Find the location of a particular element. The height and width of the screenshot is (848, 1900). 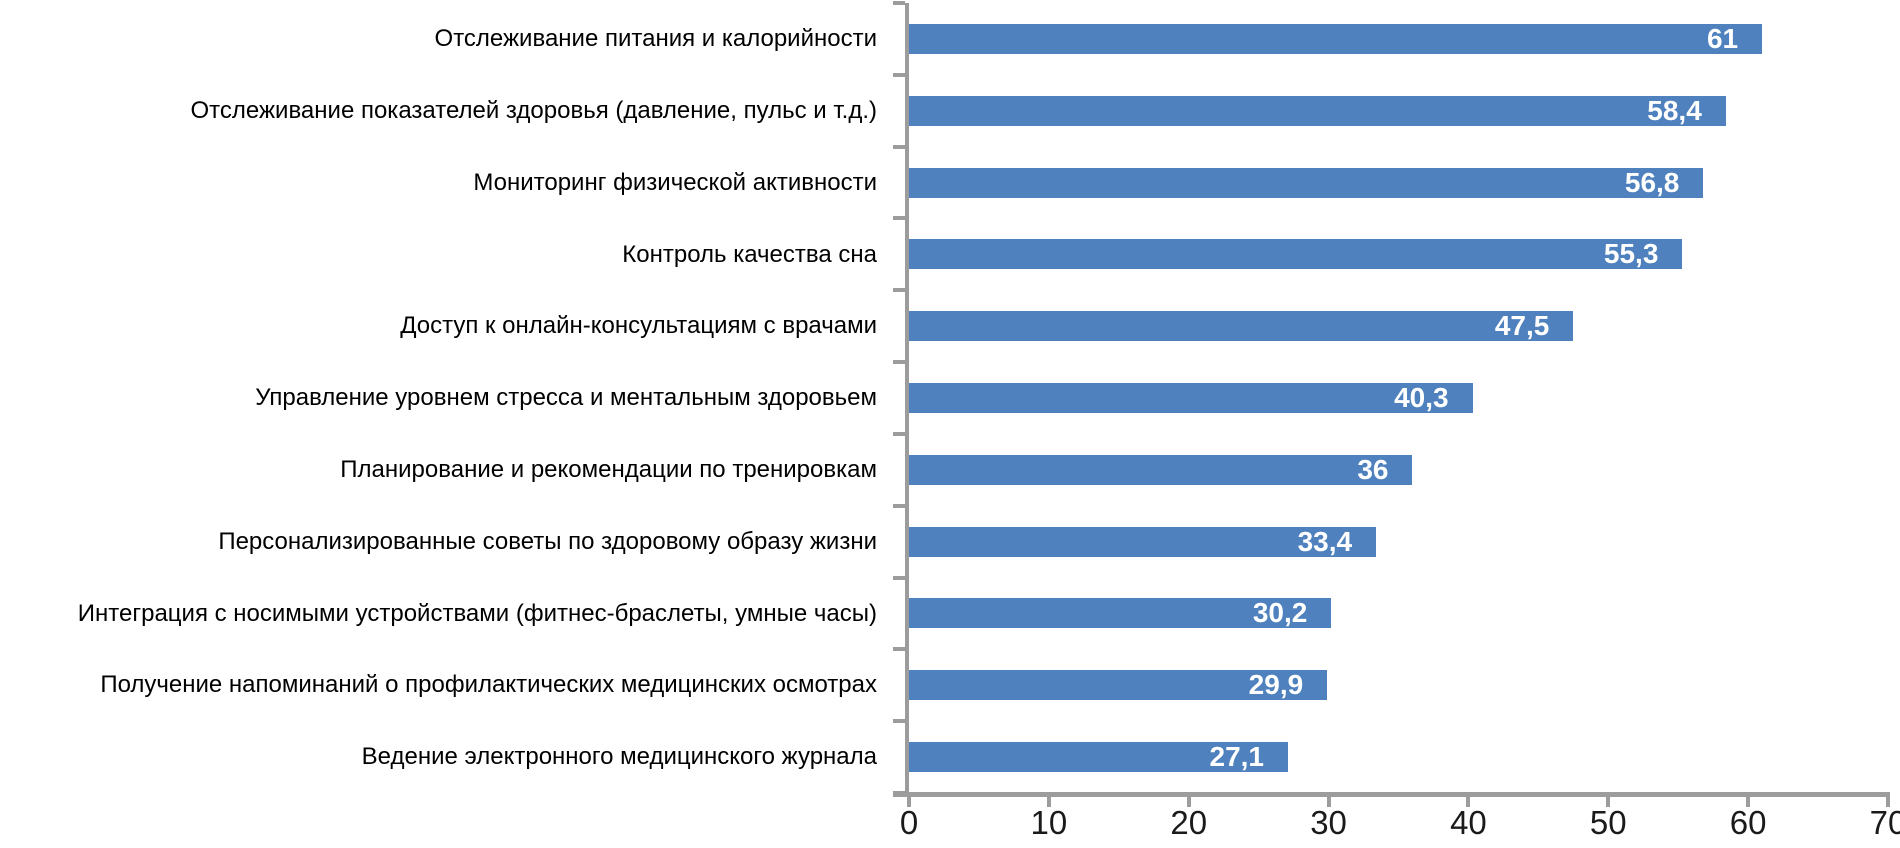

bar-area: 30,2 is located at coordinates (1398, 614).